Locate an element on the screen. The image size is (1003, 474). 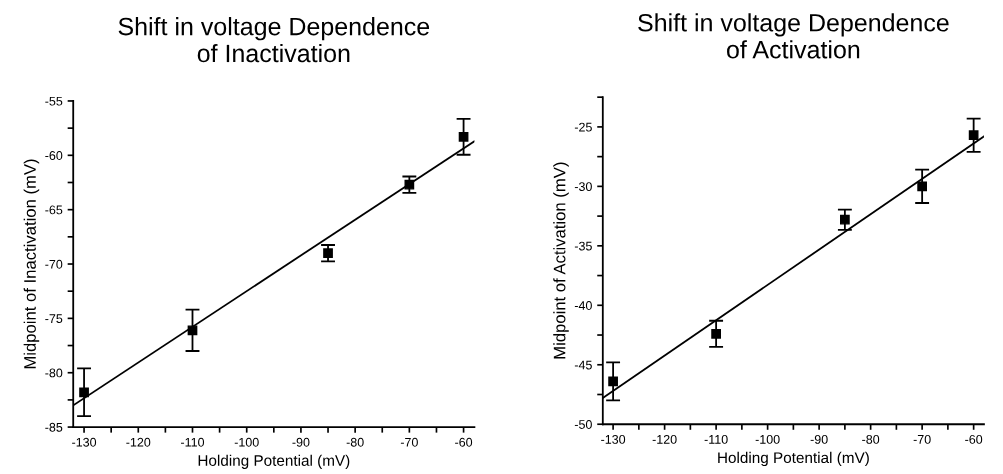
y-tick-label: -35 is located at coordinates (583, 246).